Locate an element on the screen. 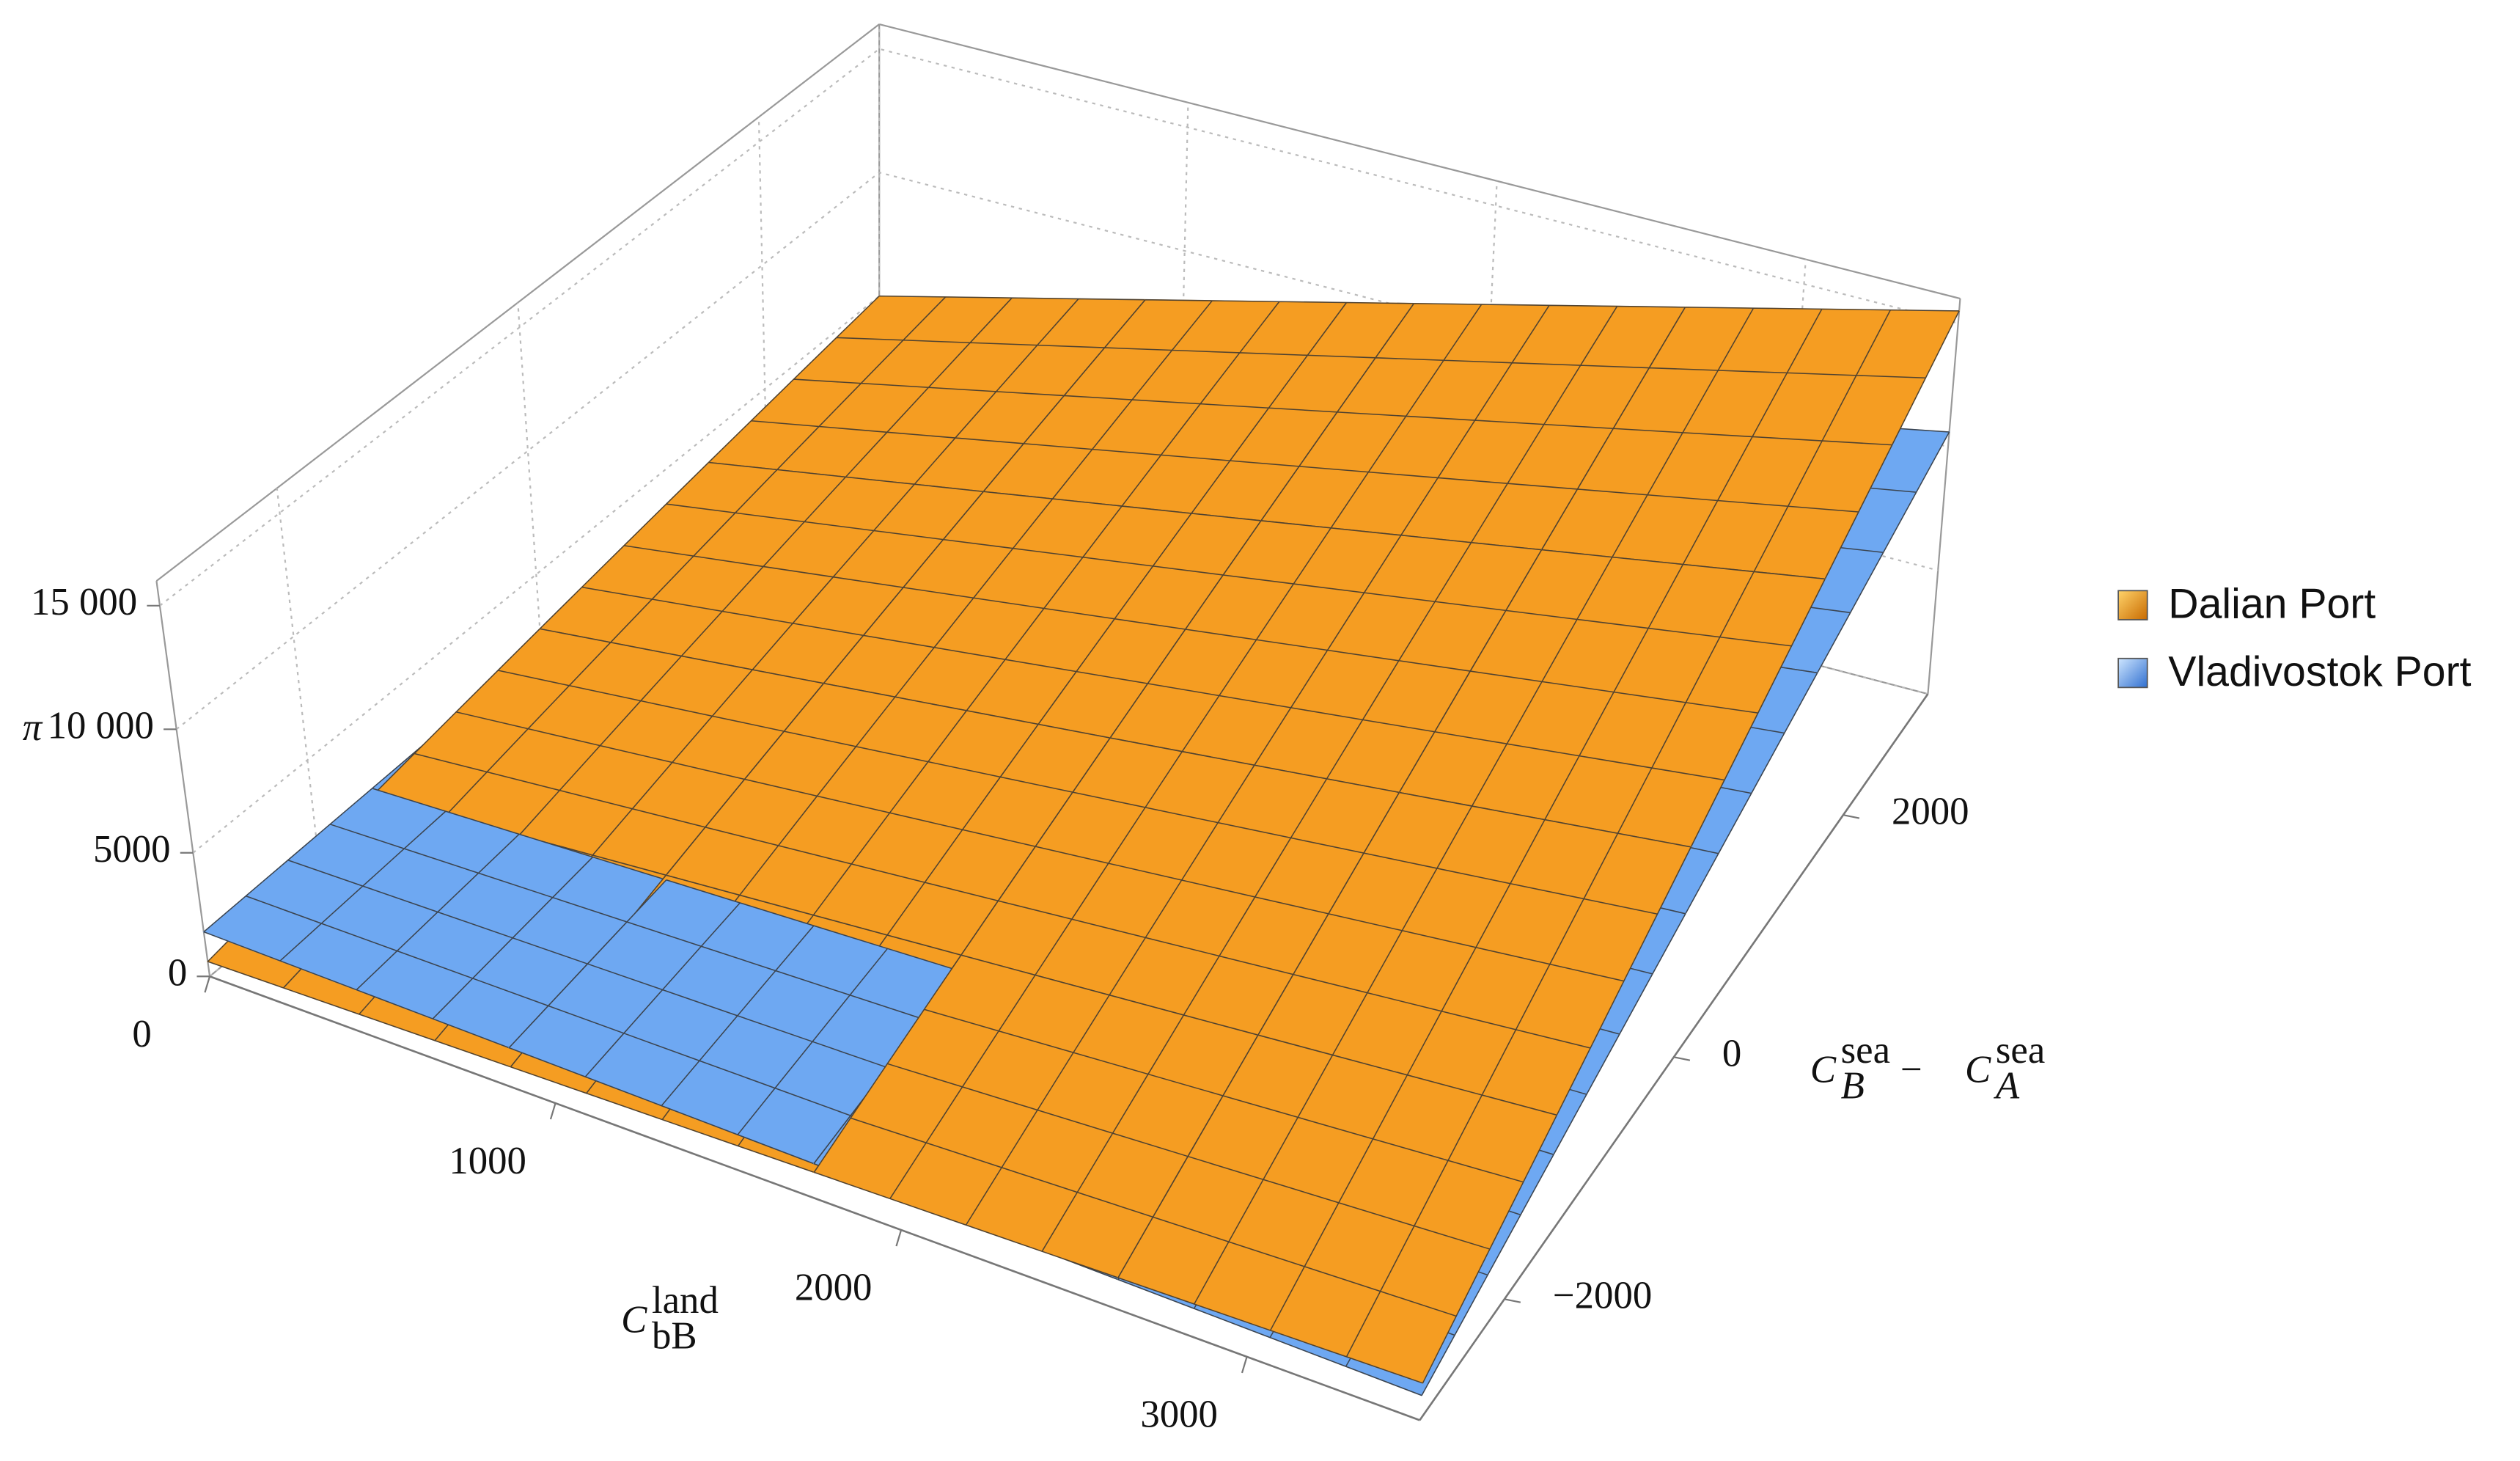  x-tick-label: 1000 is located at coordinates (487, 1161).